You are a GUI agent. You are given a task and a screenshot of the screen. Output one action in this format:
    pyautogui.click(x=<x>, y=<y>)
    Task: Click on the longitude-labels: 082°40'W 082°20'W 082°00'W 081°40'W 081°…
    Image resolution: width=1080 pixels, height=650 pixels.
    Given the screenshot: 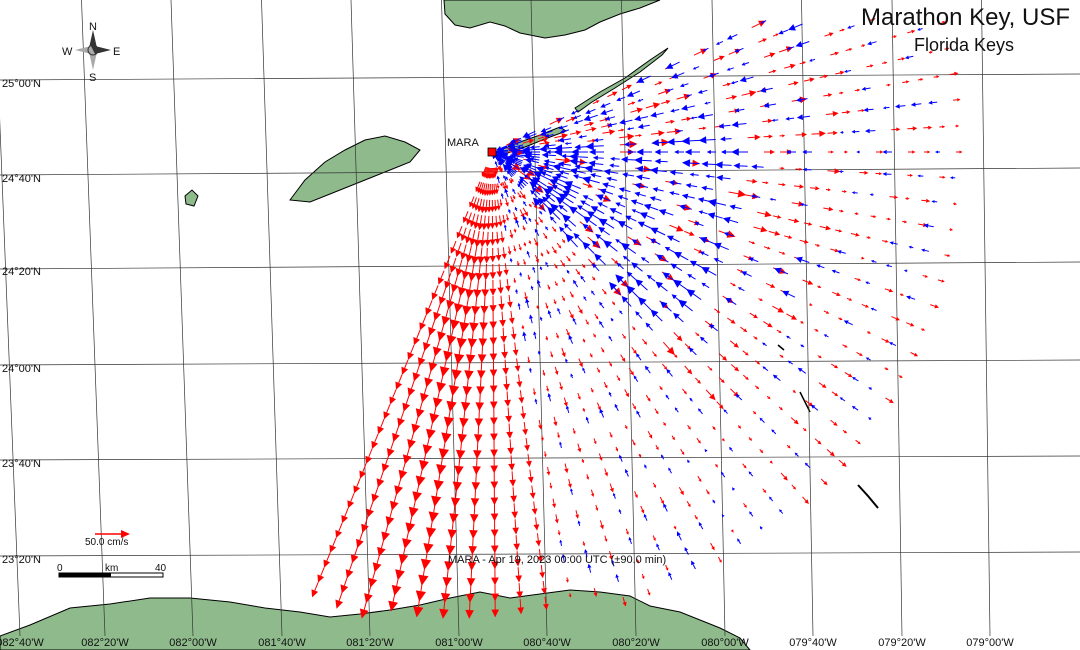 What is the action you would take?
    pyautogui.click(x=507, y=643)
    